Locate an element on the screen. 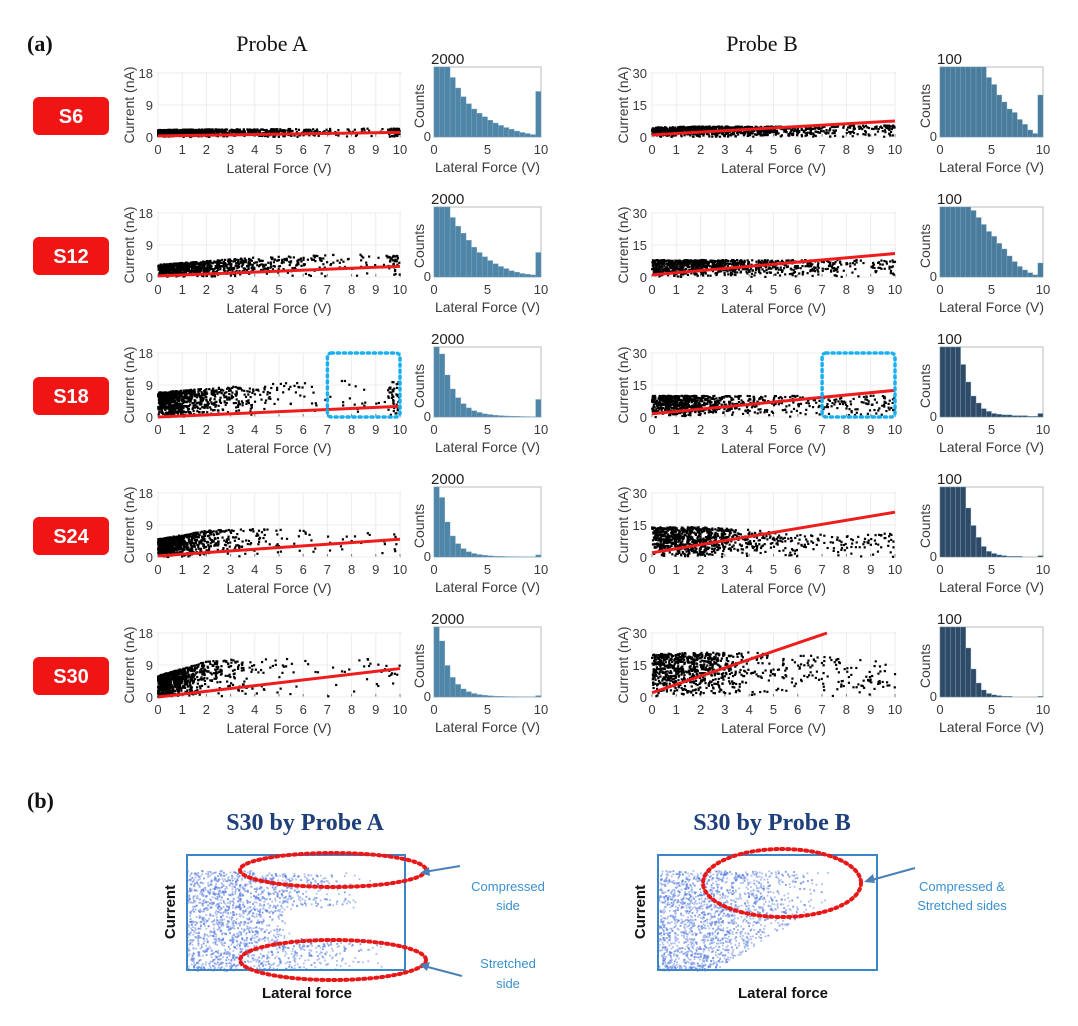 The width and height of the screenshot is (1078, 1026). x-axis-label: Lateral Force (V) is located at coordinates (487, 307).